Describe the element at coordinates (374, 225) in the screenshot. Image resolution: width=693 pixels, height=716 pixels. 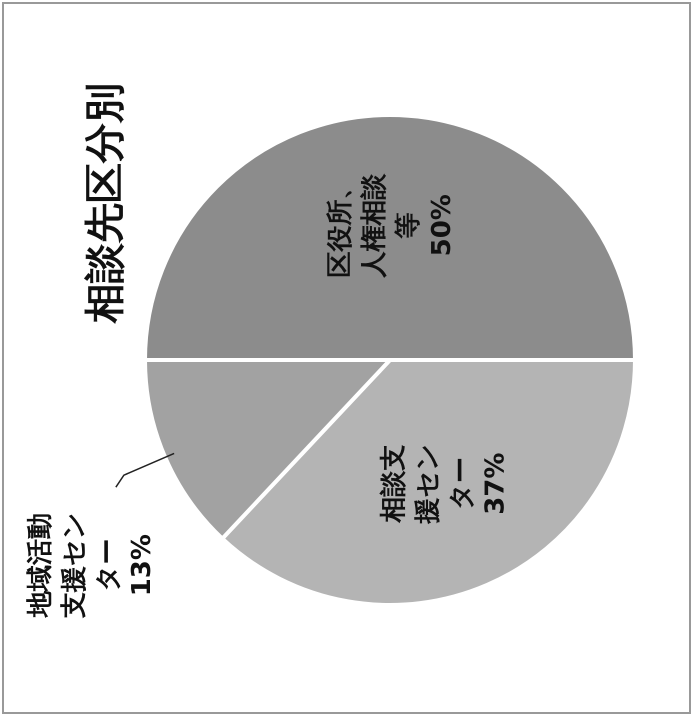
I see `slice-label: 区役所、人権相談等` at that location.